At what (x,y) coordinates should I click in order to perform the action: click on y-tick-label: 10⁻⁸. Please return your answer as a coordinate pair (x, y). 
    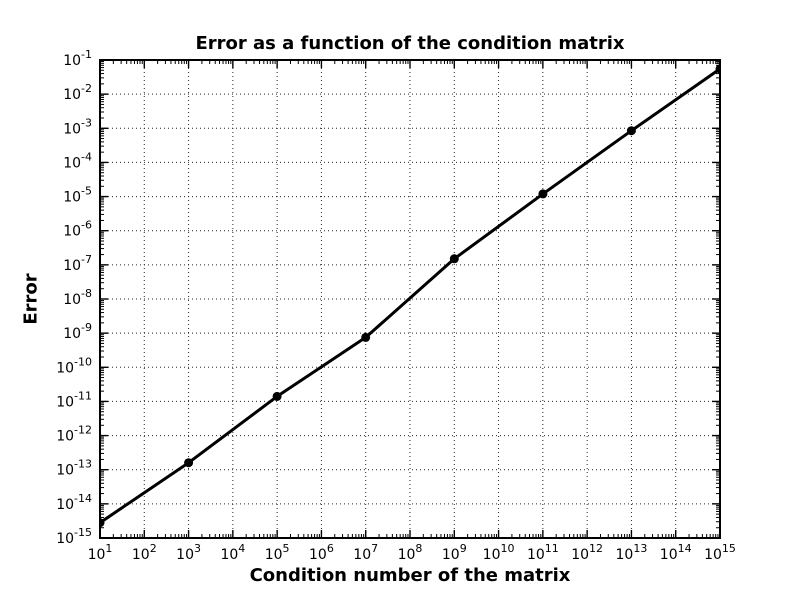
    Looking at the image, I should click on (77, 297).